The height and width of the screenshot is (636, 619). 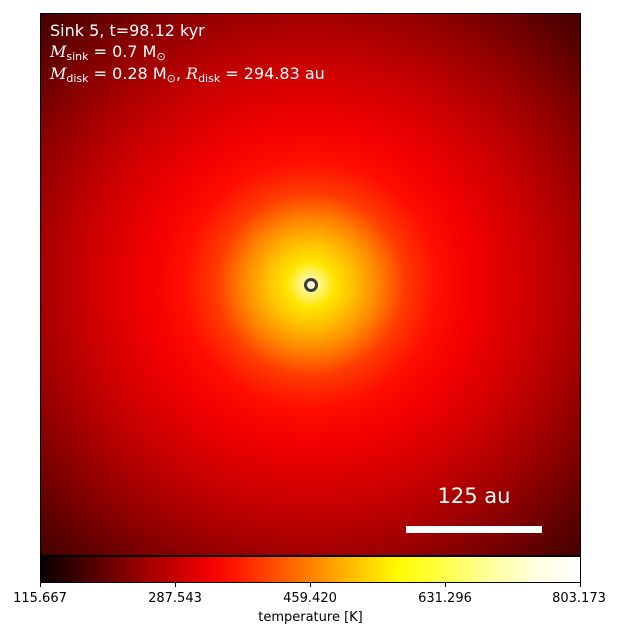 I want to click on sink-marker, so click(x=311, y=285).